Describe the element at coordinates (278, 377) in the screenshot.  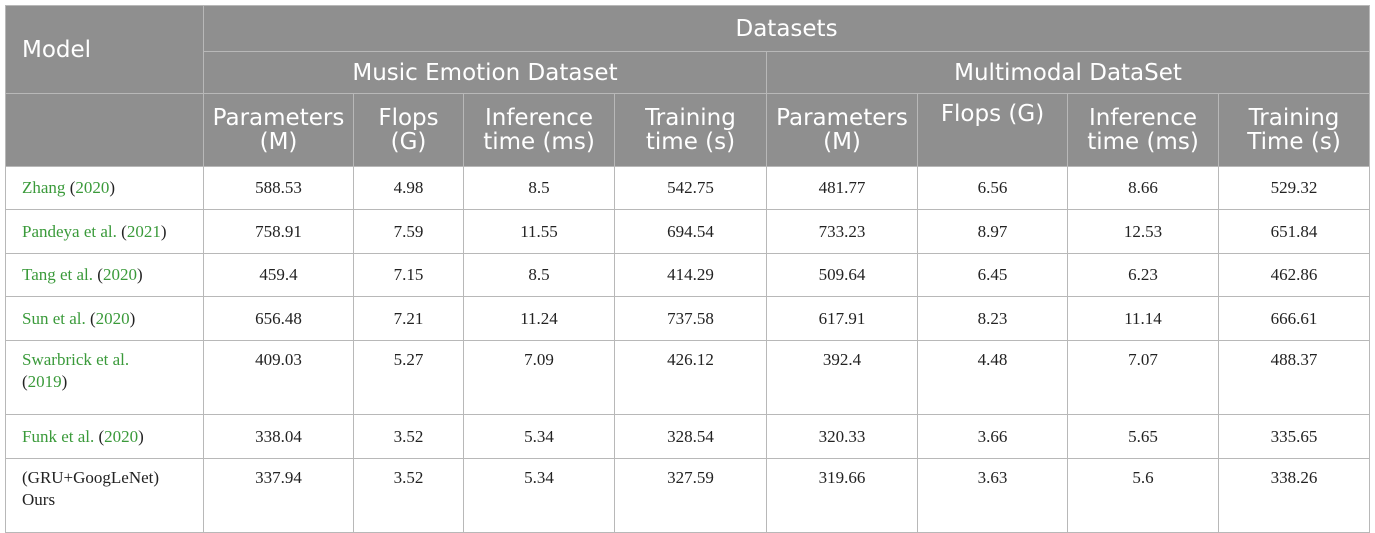
I see `value-cell: 409.03` at that location.